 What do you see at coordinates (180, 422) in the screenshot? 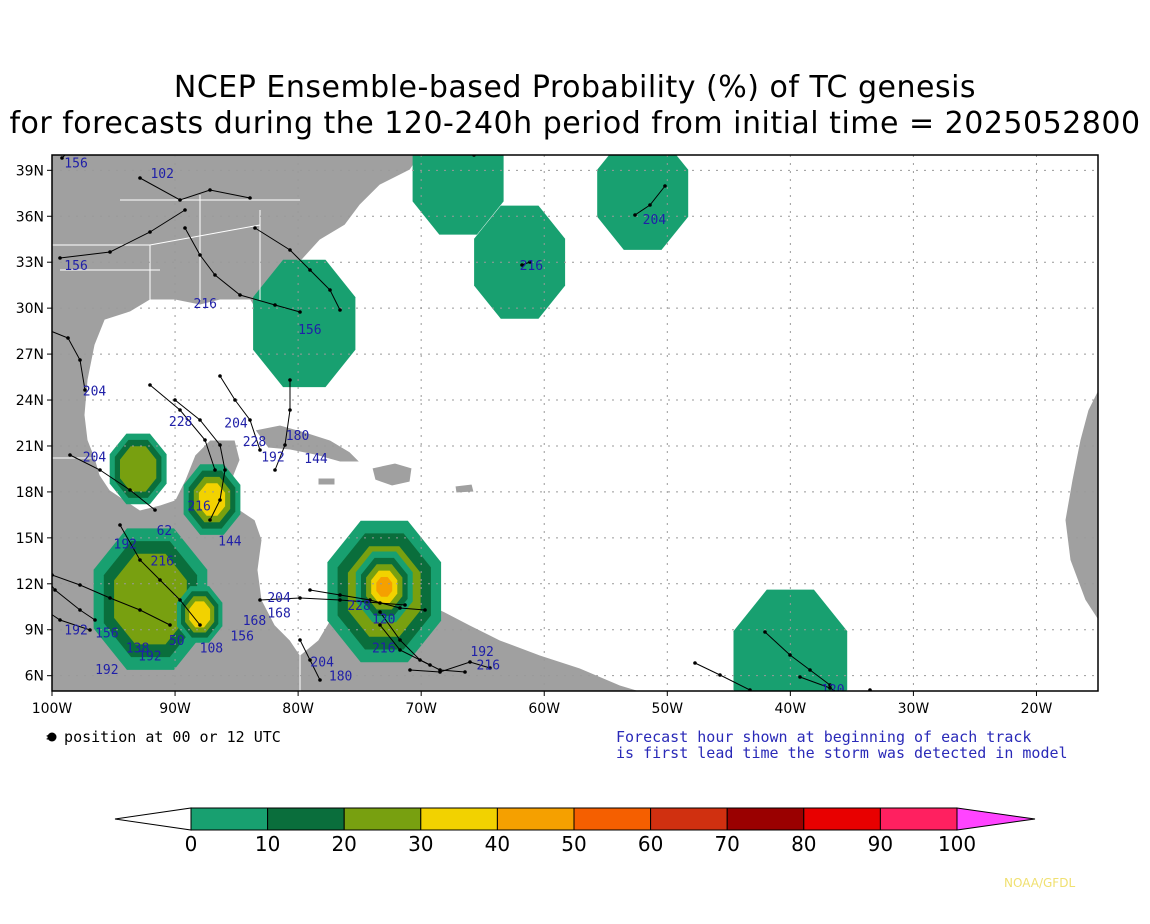
I see `track-label: 228` at bounding box center [180, 422].